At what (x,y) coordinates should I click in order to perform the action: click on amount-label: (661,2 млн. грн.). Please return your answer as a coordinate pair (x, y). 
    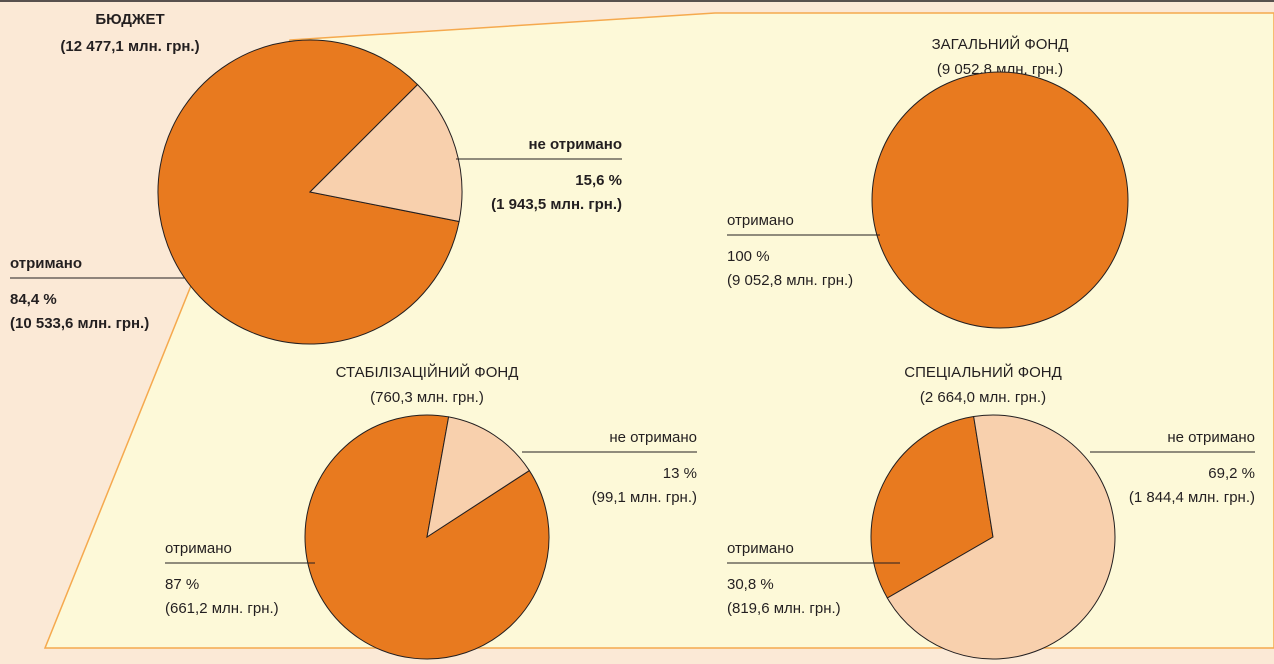
    Looking at the image, I should click on (222, 608).